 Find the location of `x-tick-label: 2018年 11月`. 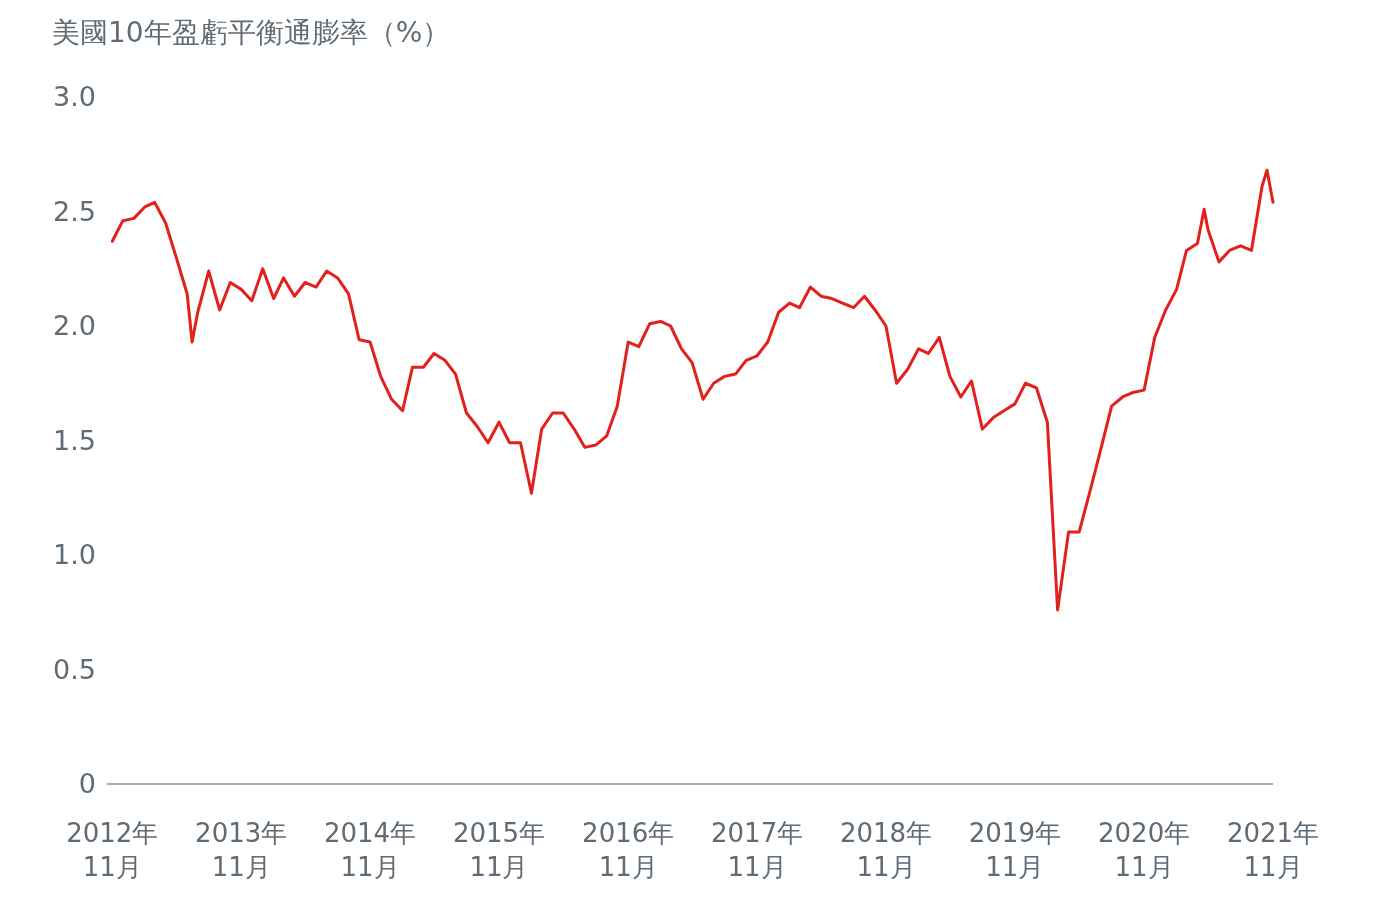

x-tick-label: 2018年 11月 is located at coordinates (886, 850).